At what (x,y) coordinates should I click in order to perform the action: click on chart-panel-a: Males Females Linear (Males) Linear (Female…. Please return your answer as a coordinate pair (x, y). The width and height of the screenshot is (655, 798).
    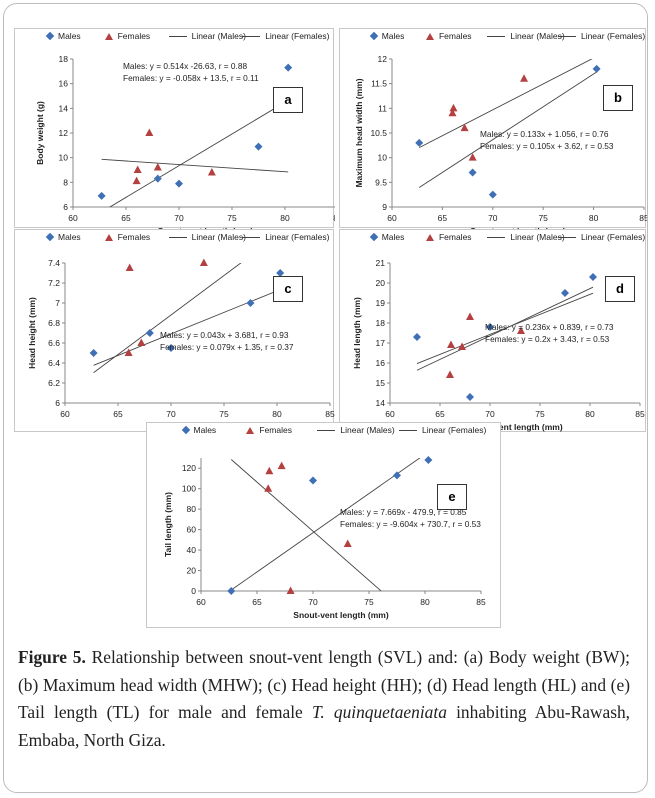
    Looking at the image, I should click on (174, 128).